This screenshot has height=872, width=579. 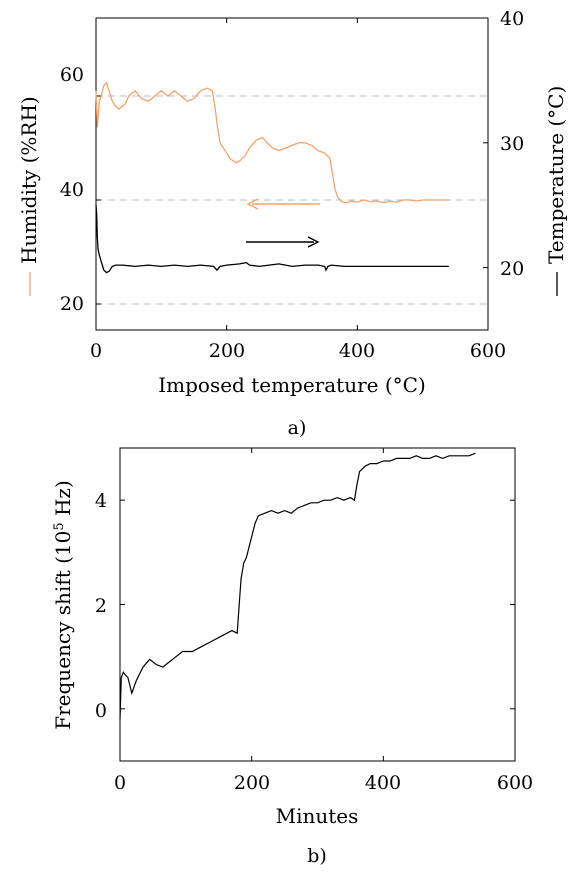 I want to click on a-x-tick-label: 0, so click(x=96, y=351).